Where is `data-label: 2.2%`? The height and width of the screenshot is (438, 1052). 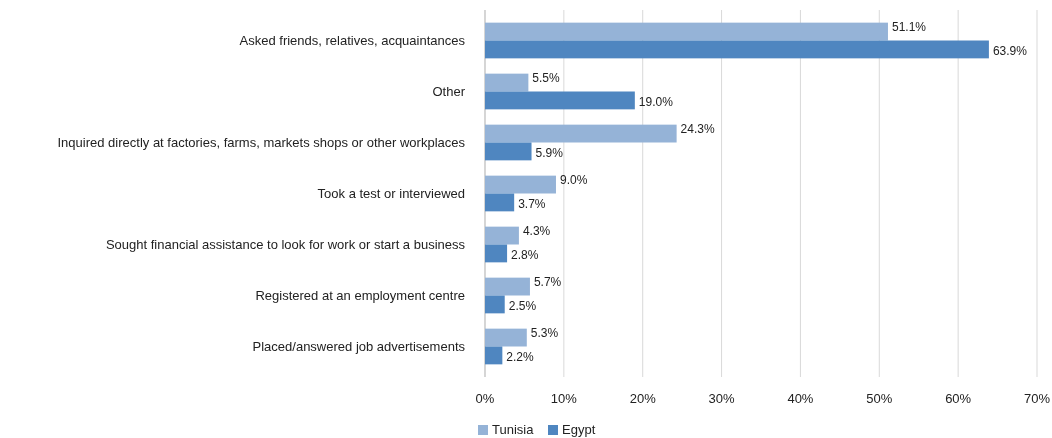
data-label: 2.2% is located at coordinates (520, 357).